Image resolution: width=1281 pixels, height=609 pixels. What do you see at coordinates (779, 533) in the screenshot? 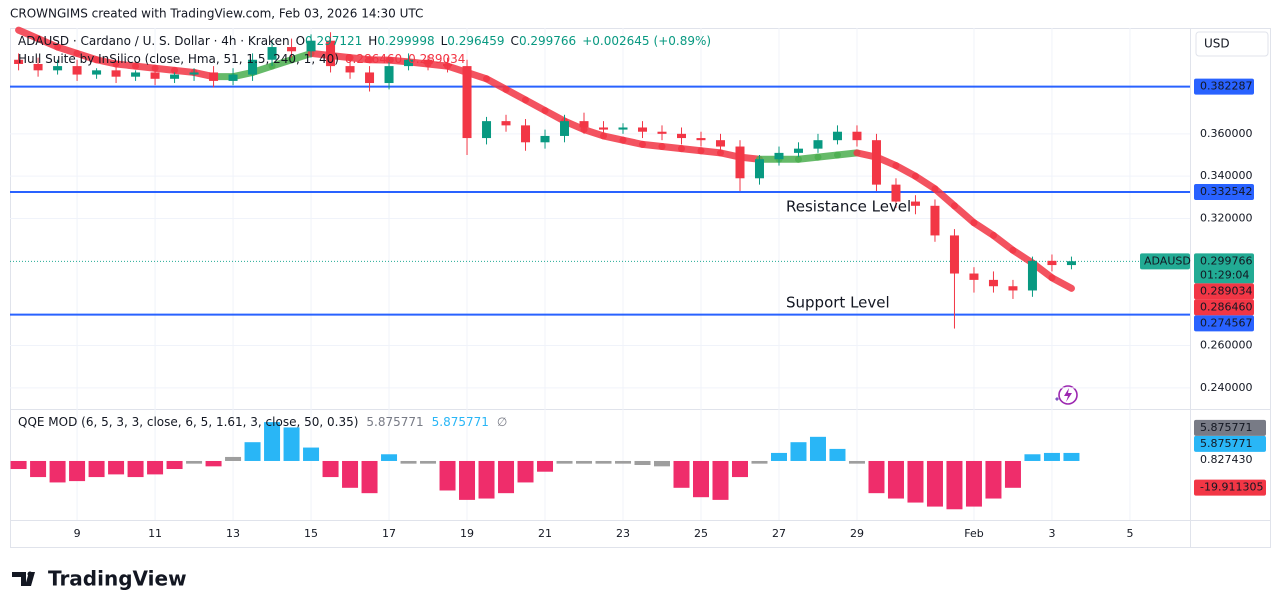
I see `x-tick-label: 27` at bounding box center [779, 533].